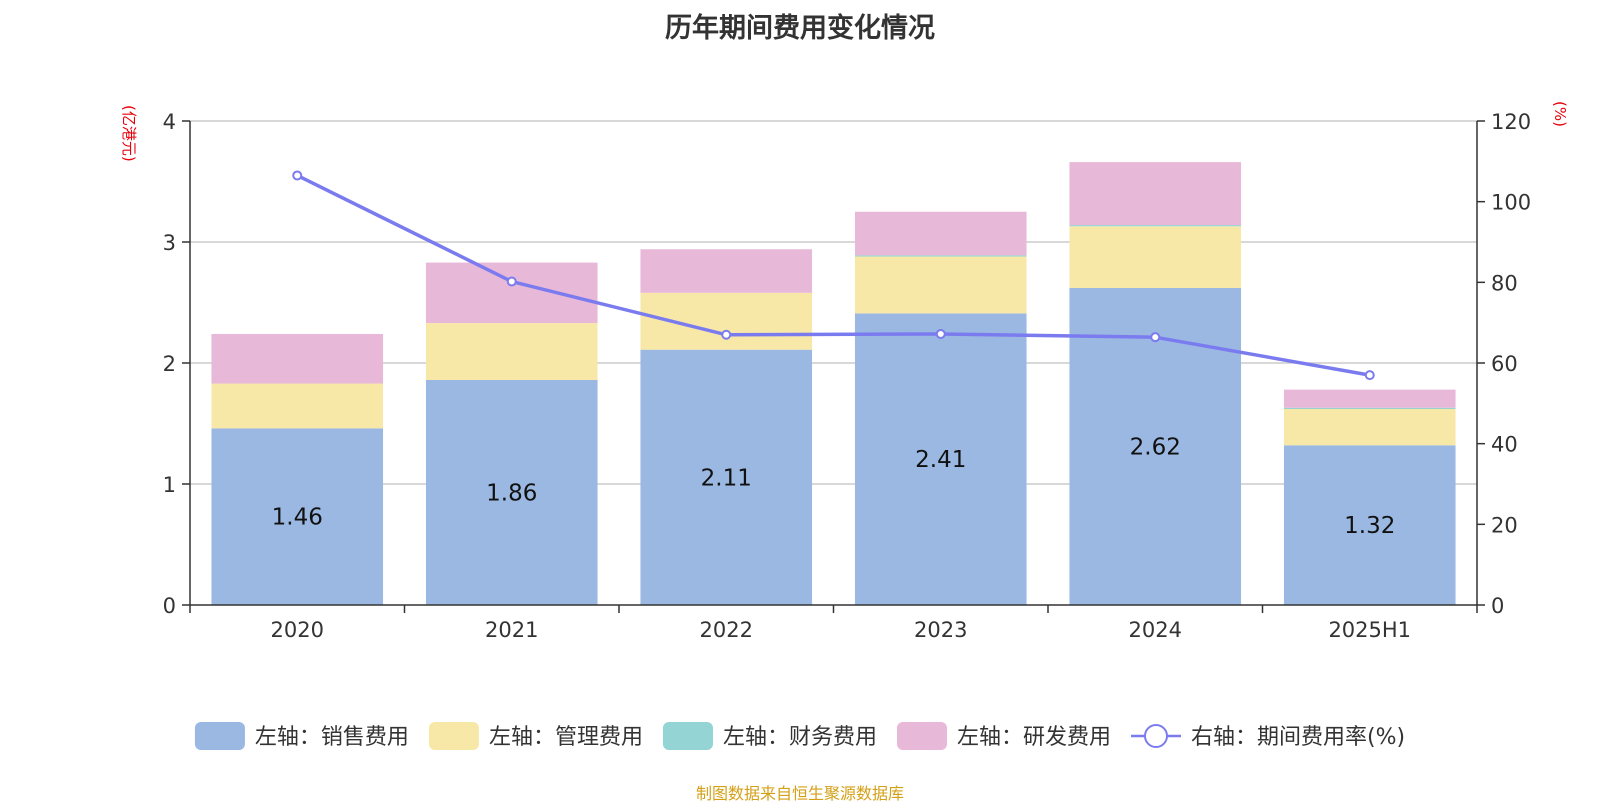 This screenshot has width=1600, height=804. I want to click on bar-label-2022: 2.11, so click(726, 478).